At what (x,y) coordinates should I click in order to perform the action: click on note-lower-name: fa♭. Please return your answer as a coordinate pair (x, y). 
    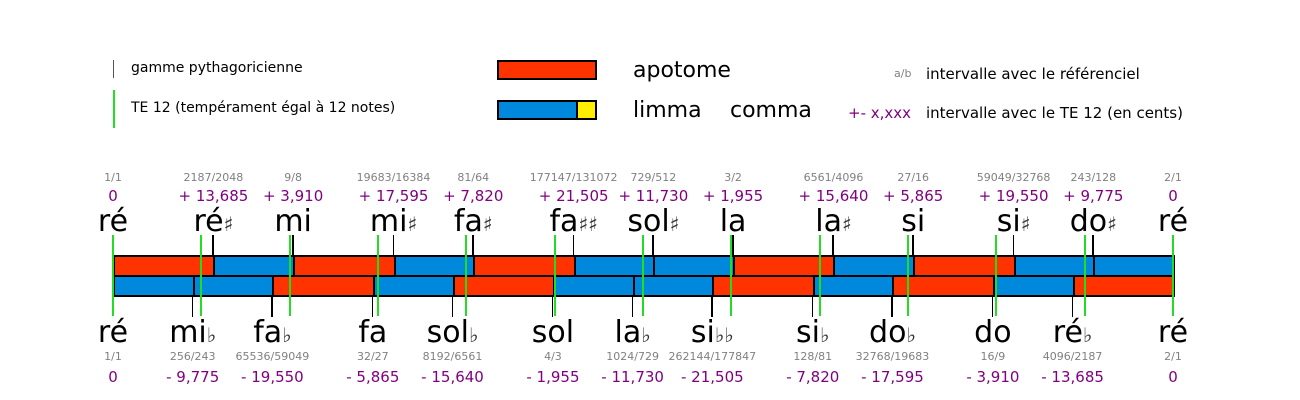
    Looking at the image, I should click on (272, 334).